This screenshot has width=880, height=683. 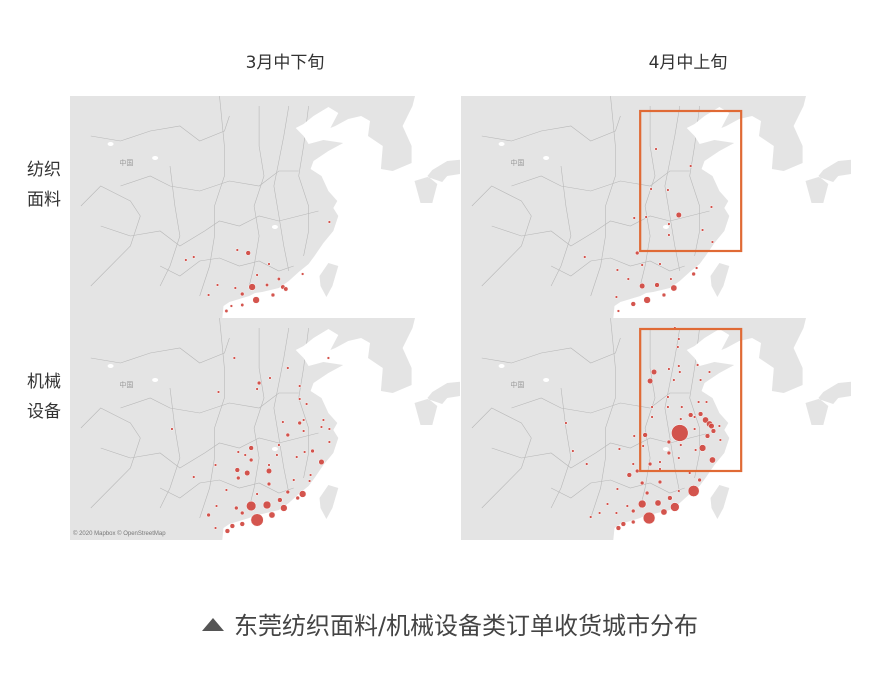 What do you see at coordinates (44, 170) in the screenshot?
I see `row-label-textile-line1: 纺织` at bounding box center [44, 170].